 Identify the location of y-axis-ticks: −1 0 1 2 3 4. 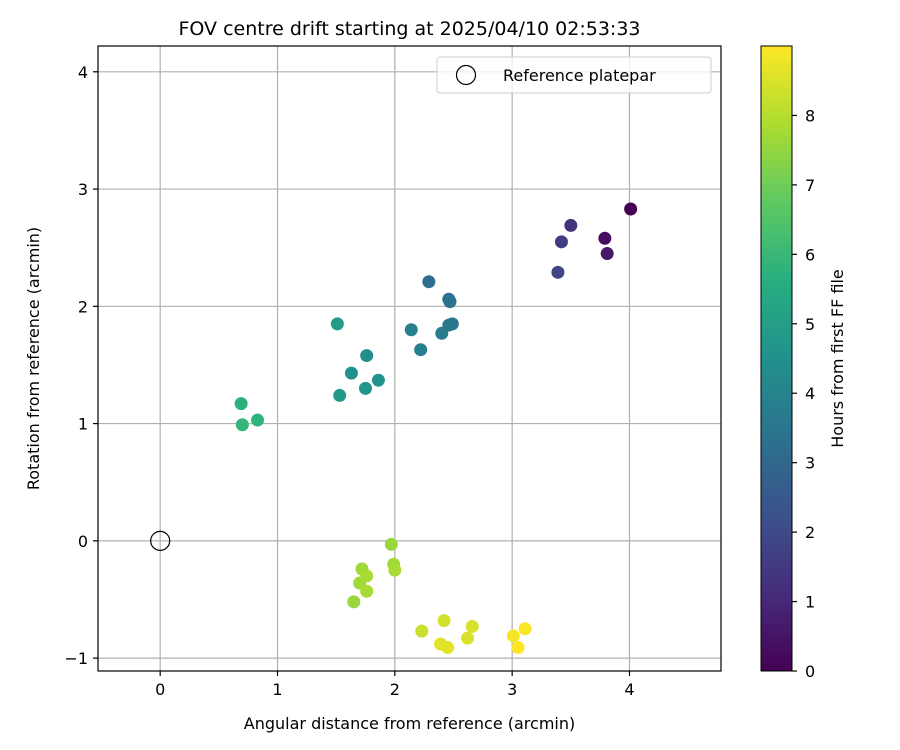
(81, 365).